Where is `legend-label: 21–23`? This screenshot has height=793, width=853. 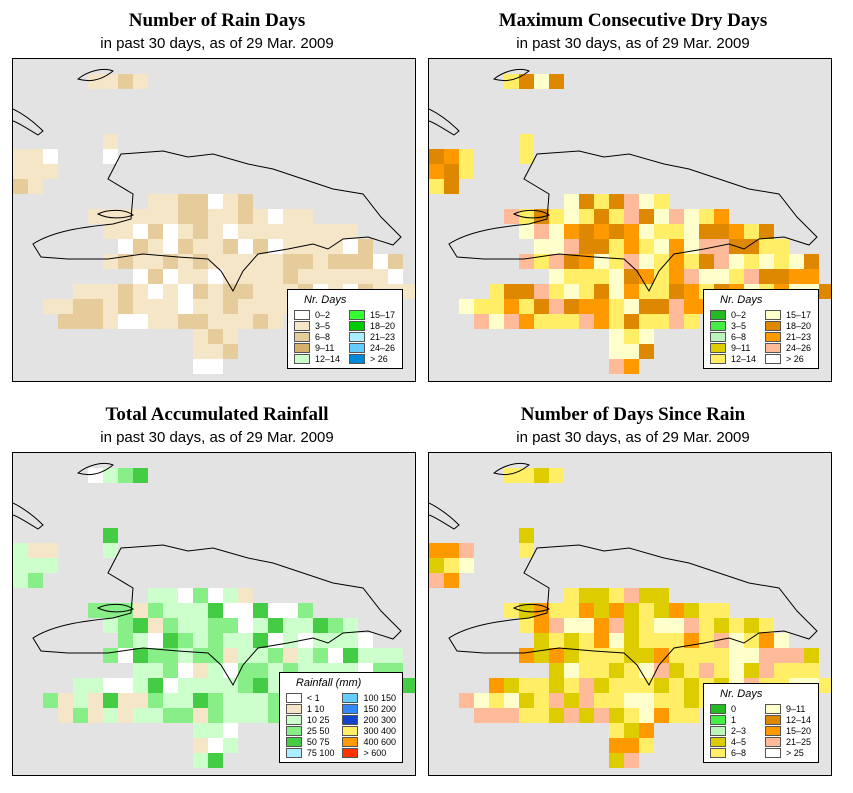 legend-label: 21–23 is located at coordinates (383, 336).